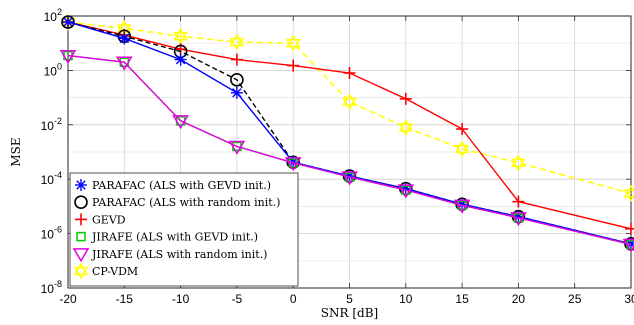 The width and height of the screenshot is (634, 325). What do you see at coordinates (174, 237) in the screenshot?
I see `legend-label: JIRAFE (ALS with GEVD init.)` at bounding box center [174, 237].